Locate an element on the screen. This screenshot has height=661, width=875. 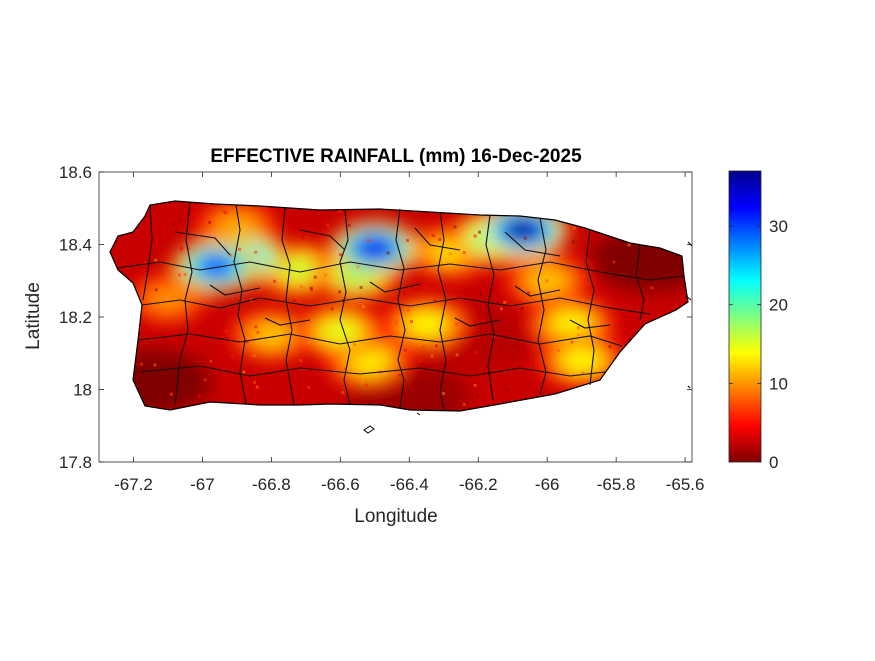
y-tick-label: 18.4 is located at coordinates (75, 245).